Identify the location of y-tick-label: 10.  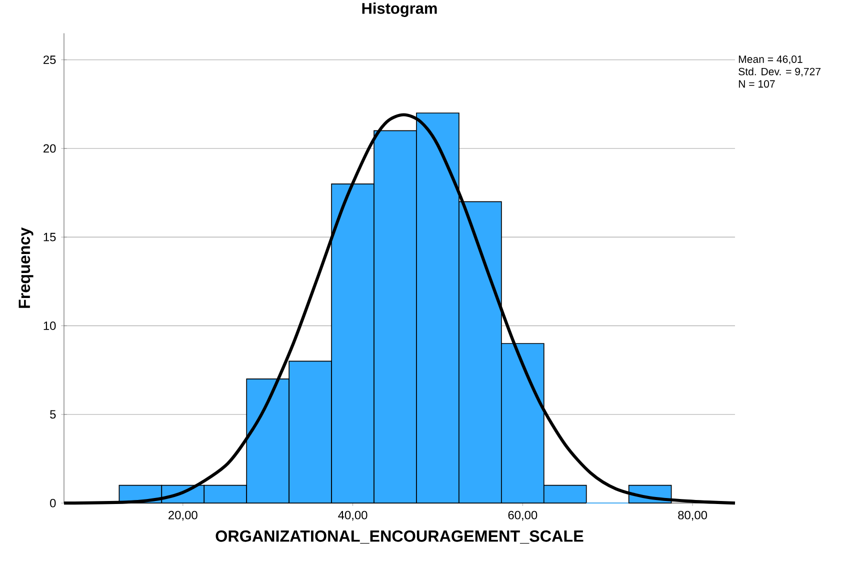
(50, 326).